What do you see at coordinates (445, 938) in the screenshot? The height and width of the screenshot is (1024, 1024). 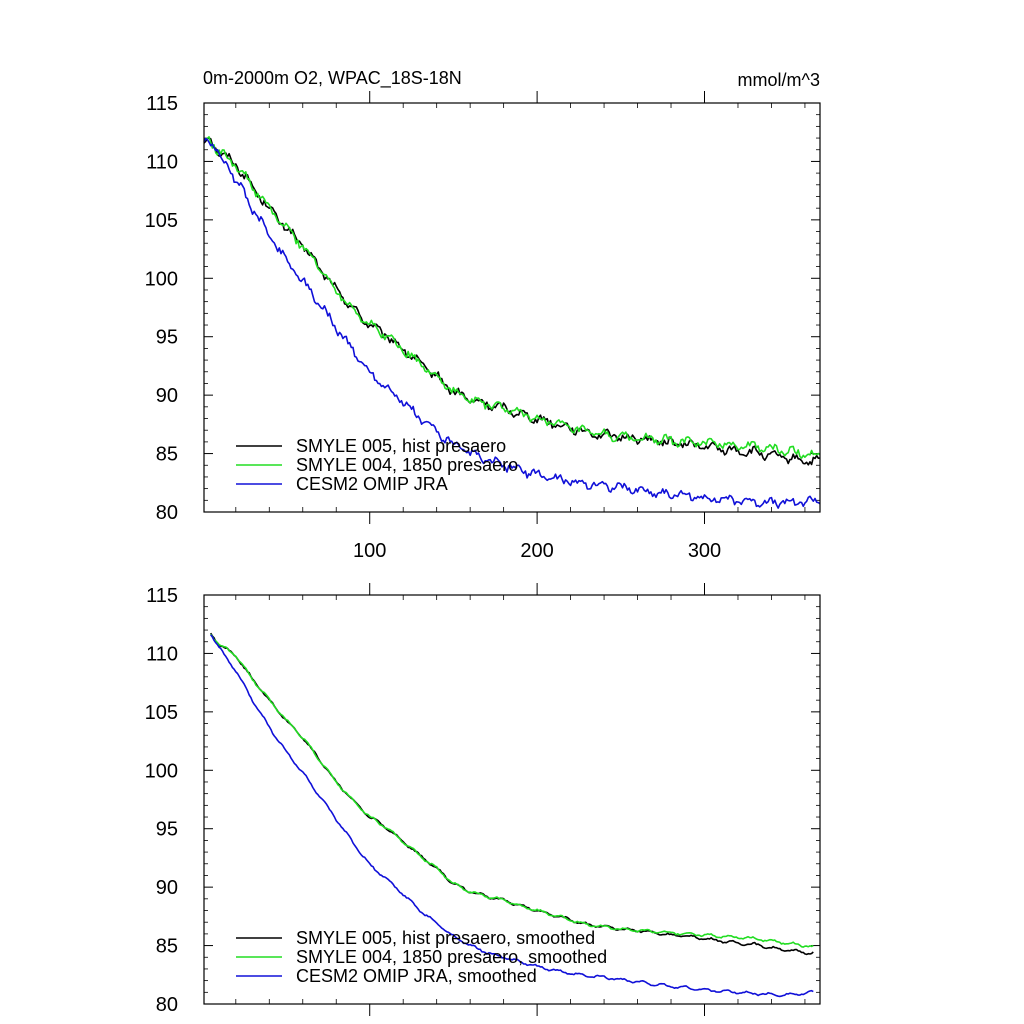 I see `legend-label: SMYLE 005, hist presaero, smoothed` at bounding box center [445, 938].